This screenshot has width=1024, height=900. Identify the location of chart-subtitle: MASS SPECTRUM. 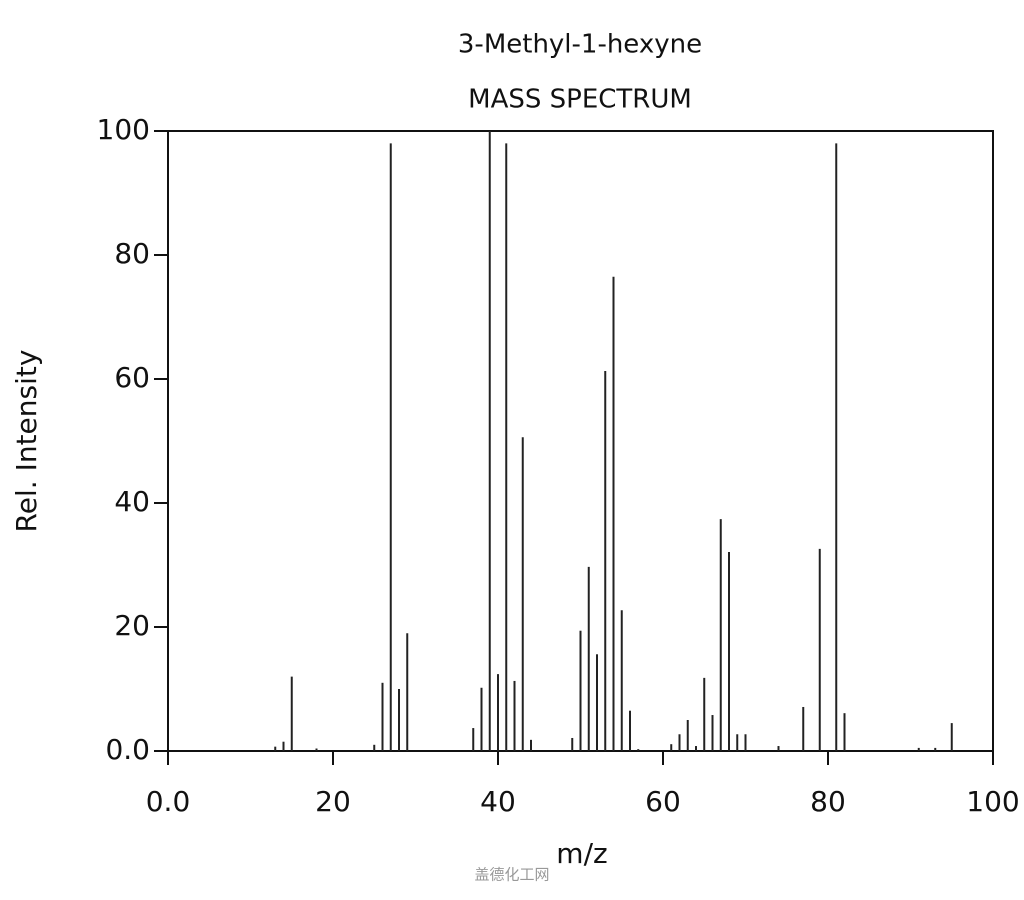
(580, 100).